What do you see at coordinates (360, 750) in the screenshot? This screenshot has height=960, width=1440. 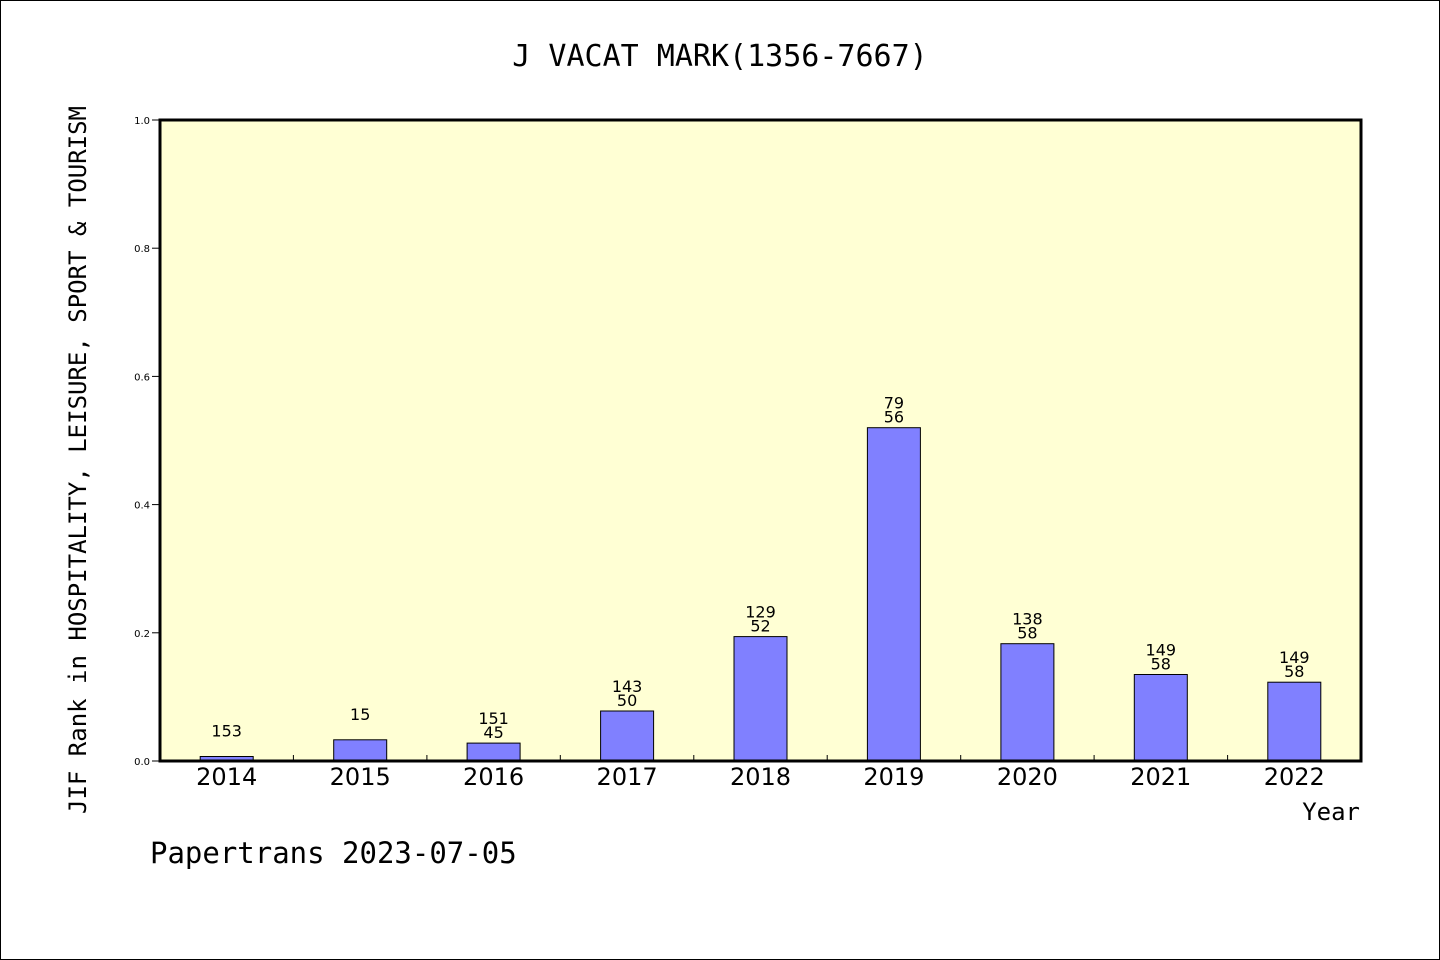 I see `bar-2015` at bounding box center [360, 750].